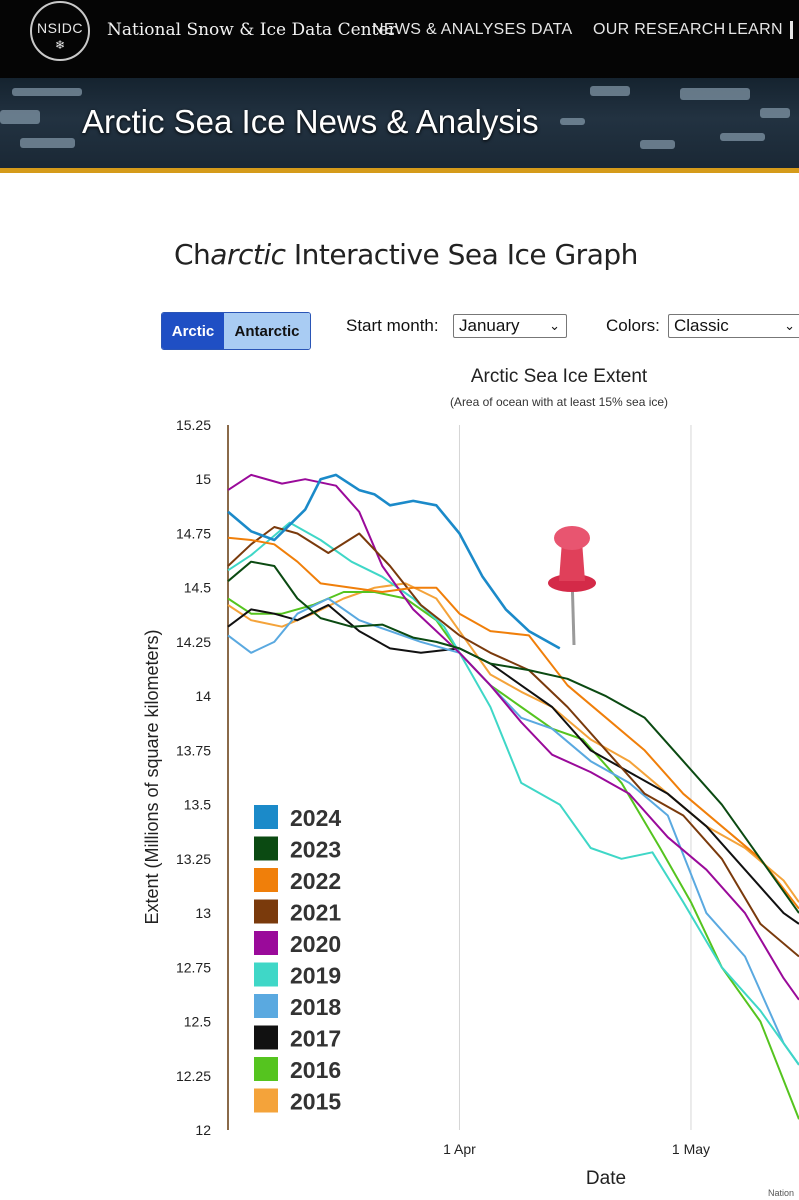 The height and width of the screenshot is (1200, 799). I want to click on y-tick-label: 12.75, so click(193, 967).